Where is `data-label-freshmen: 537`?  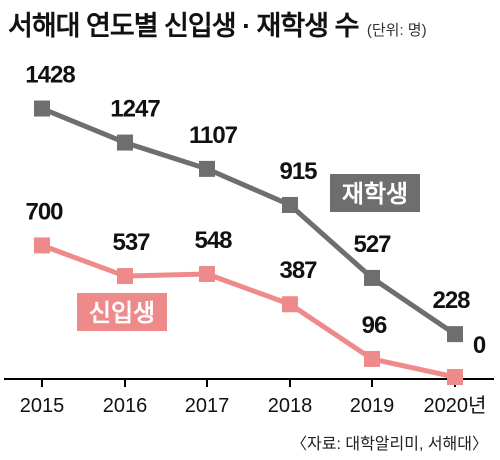 data-label-freshmen: 537 is located at coordinates (131, 242).